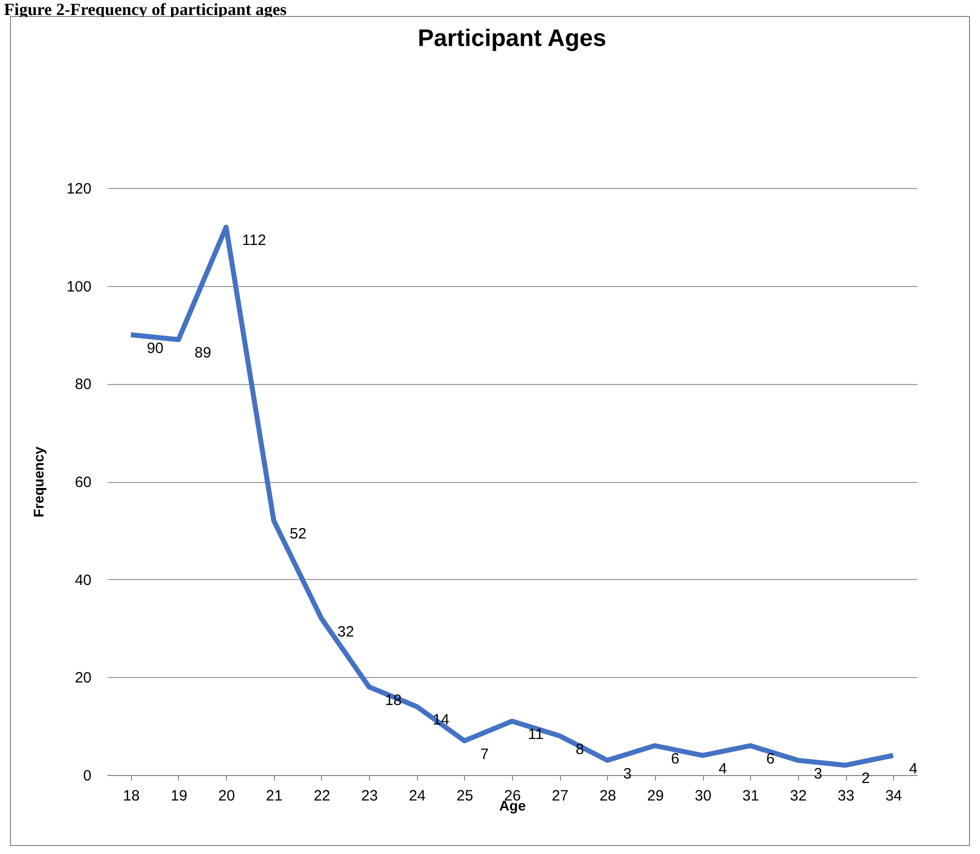 The image size is (980, 854). I want to click on x-tick-label: 34, so click(893, 796).